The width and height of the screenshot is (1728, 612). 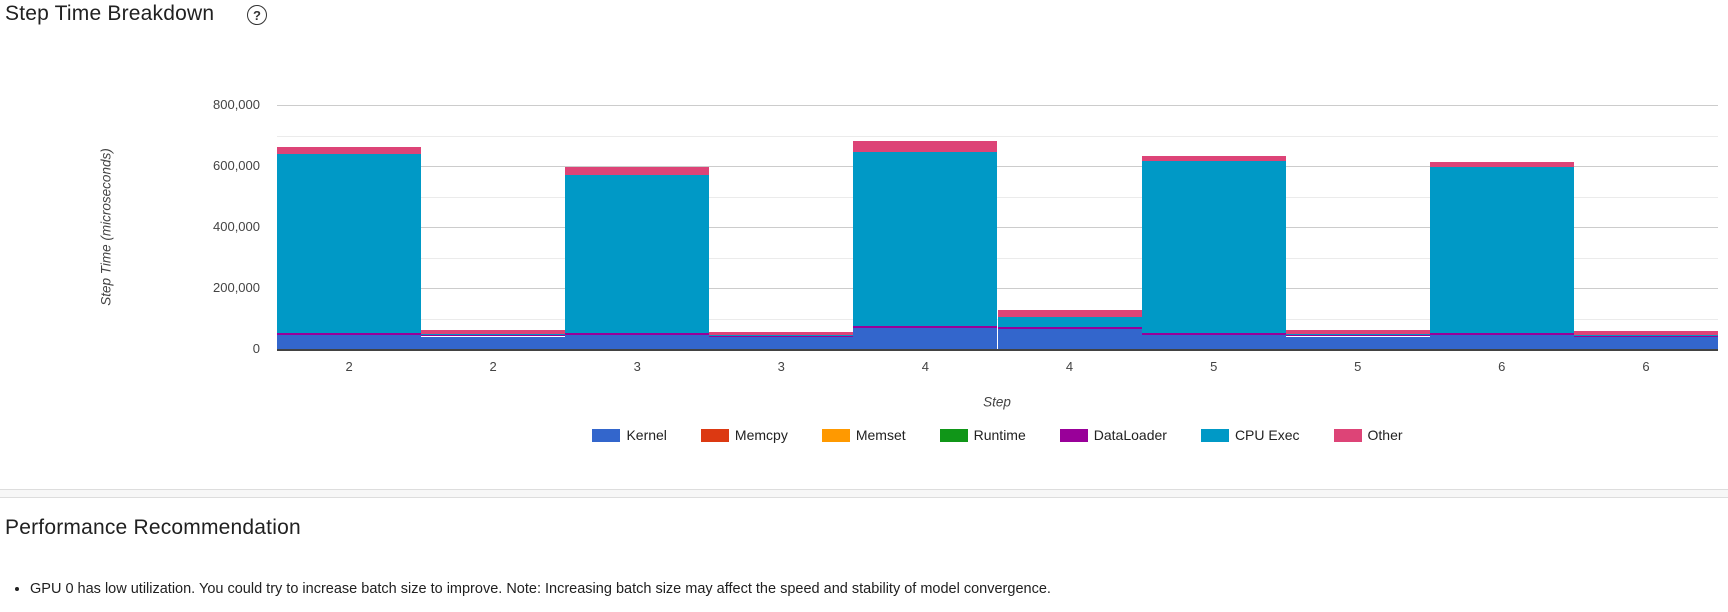 I want to click on legend-item-kernel: Kernel, so click(x=629, y=435).